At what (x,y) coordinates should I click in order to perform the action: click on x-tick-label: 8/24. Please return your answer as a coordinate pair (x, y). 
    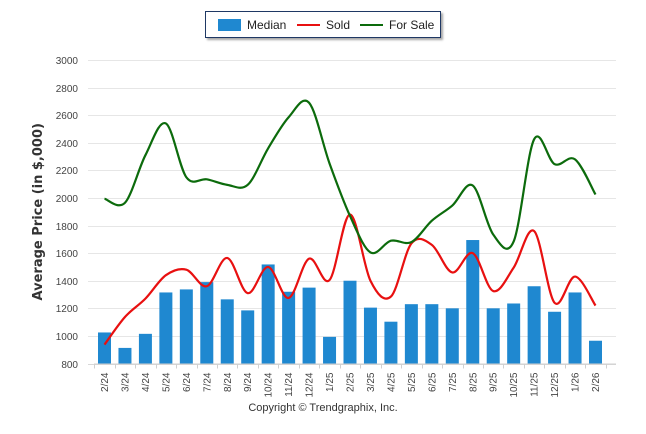
    Looking at the image, I should click on (228, 382).